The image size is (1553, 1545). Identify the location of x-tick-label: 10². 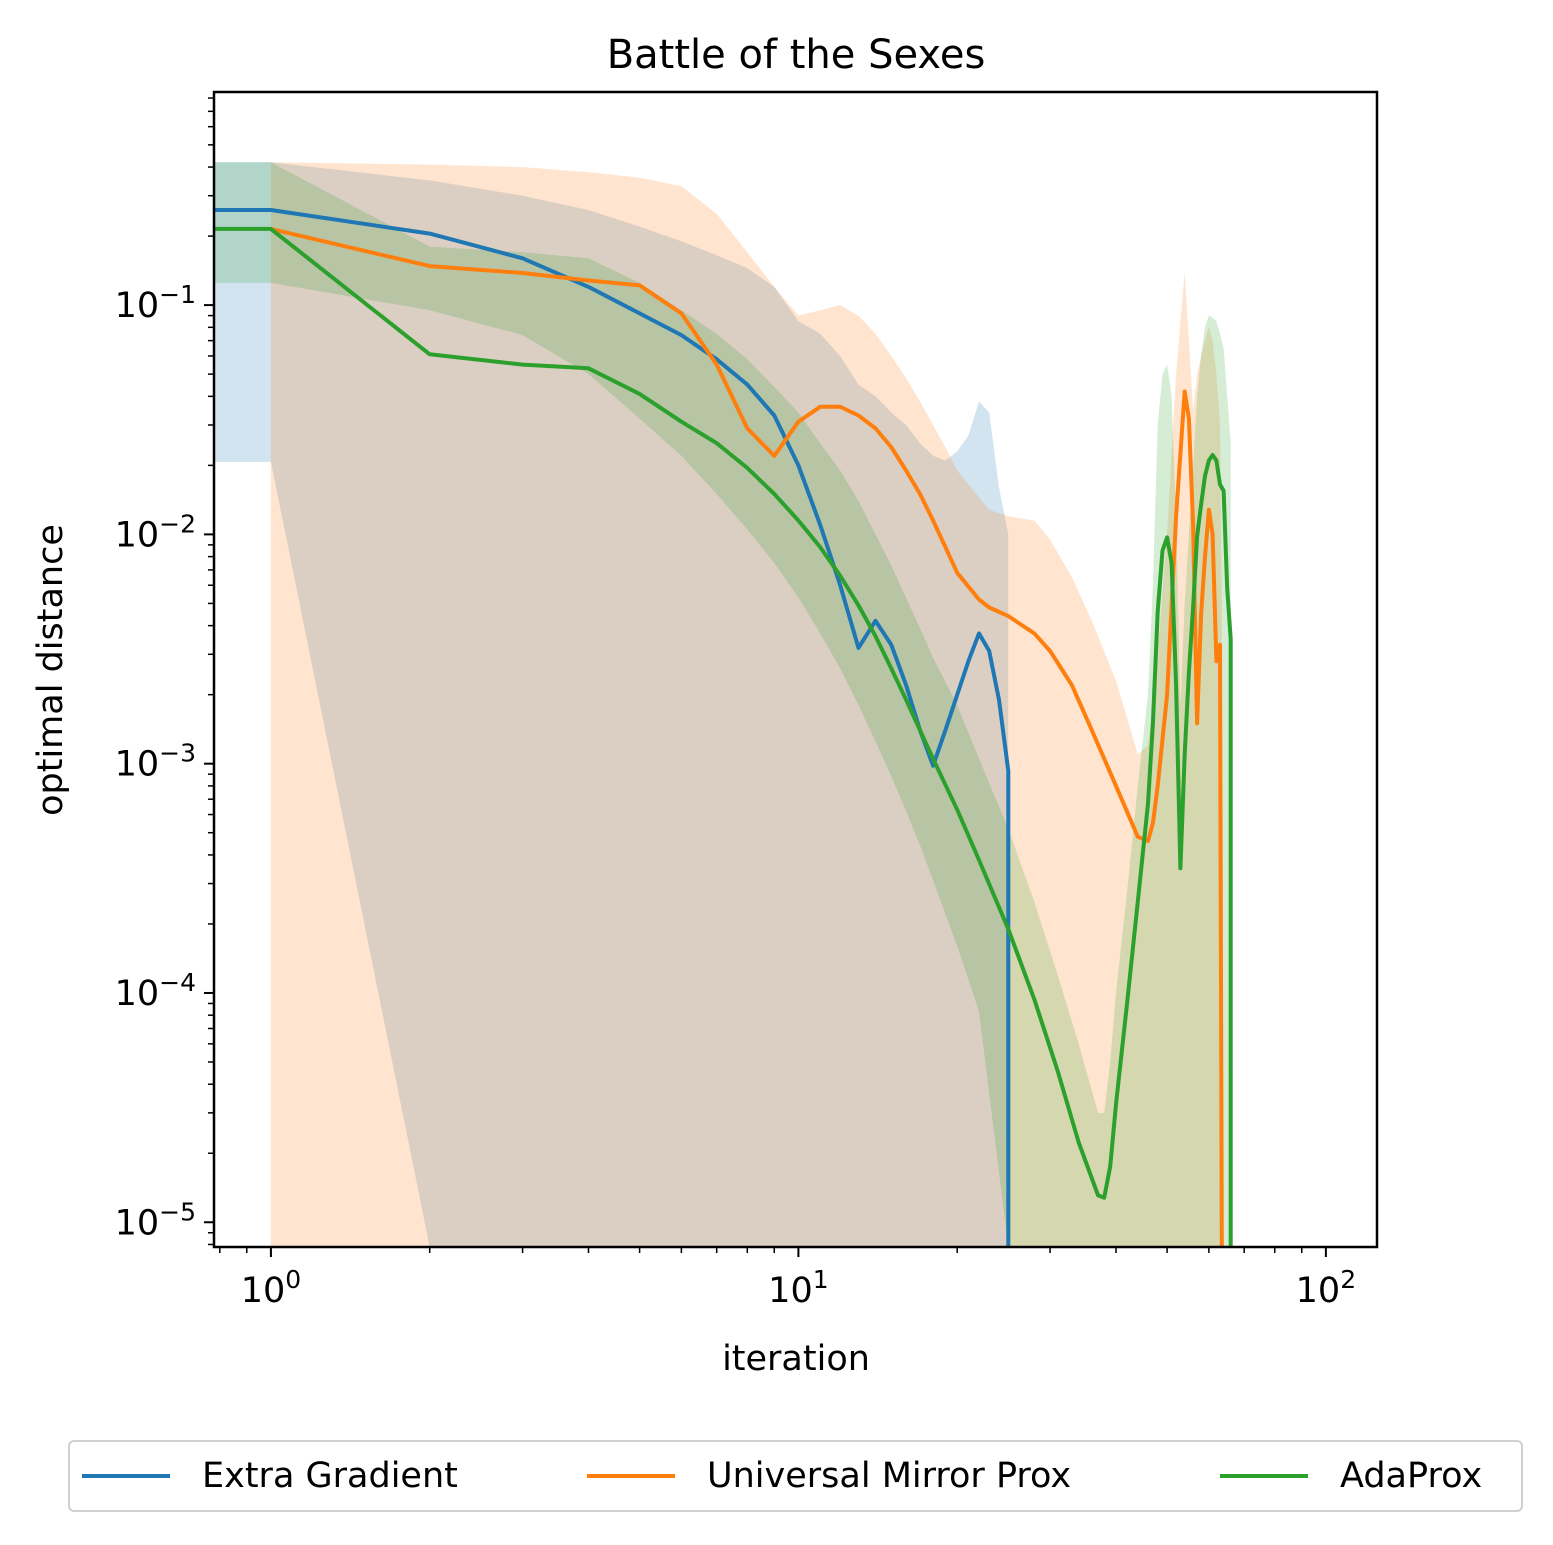
(1326, 1288).